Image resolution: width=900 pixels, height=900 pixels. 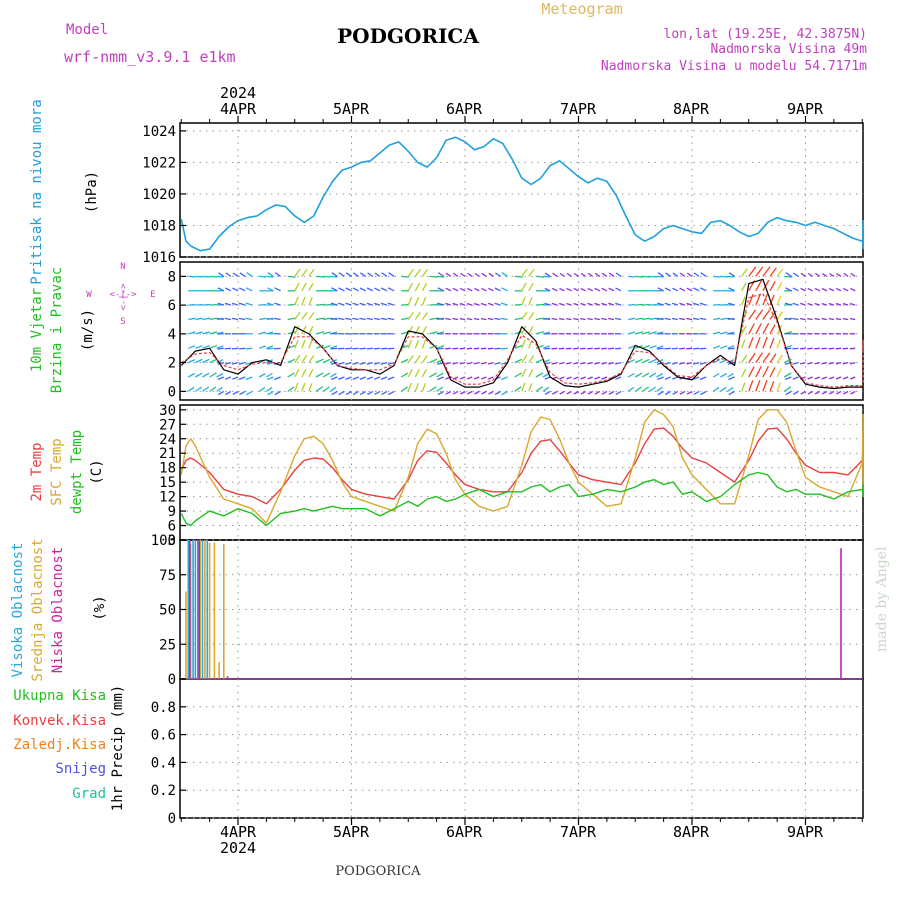 What do you see at coordinates (59, 745) in the screenshot?
I see `legend-freezing-rain: Zaledj.Kisa` at bounding box center [59, 745].